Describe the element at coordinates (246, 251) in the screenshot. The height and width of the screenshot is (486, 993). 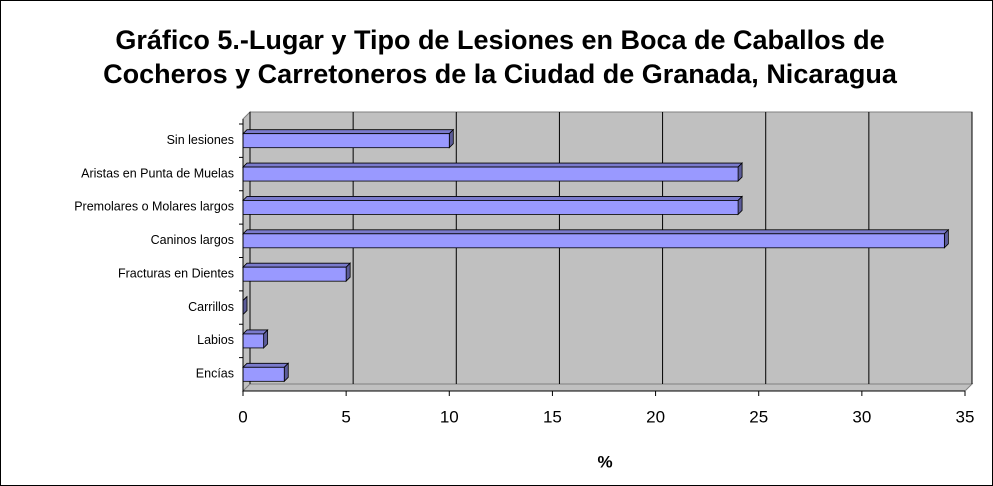
I see `side-wall` at that location.